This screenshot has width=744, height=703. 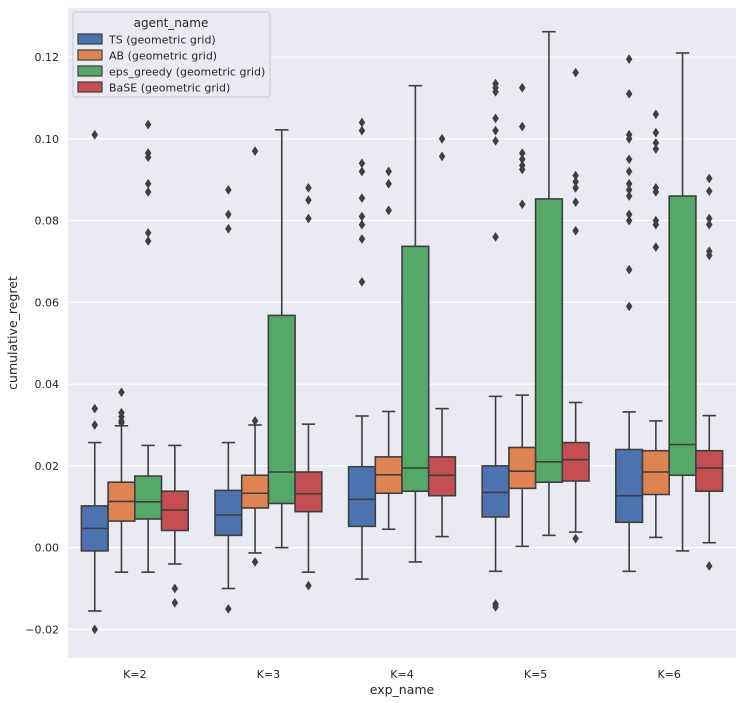 I want to click on y-tick-label: 0.02, so click(x=47, y=466).